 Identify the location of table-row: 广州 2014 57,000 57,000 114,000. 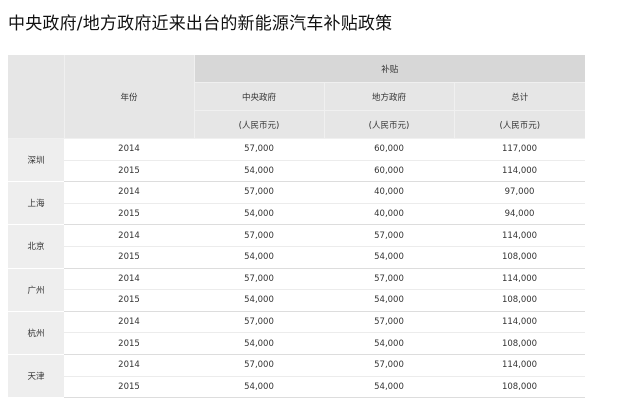
(297, 290).